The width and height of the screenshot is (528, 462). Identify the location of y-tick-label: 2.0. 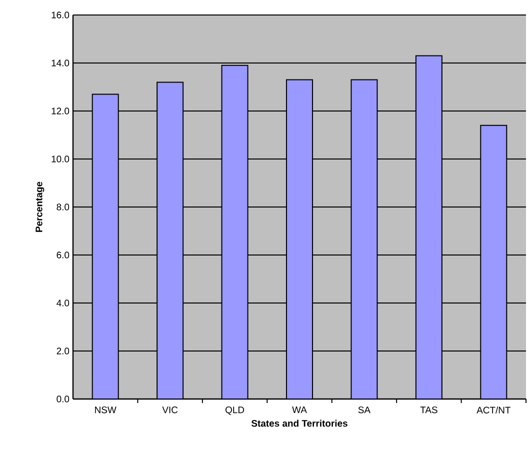
(63, 351).